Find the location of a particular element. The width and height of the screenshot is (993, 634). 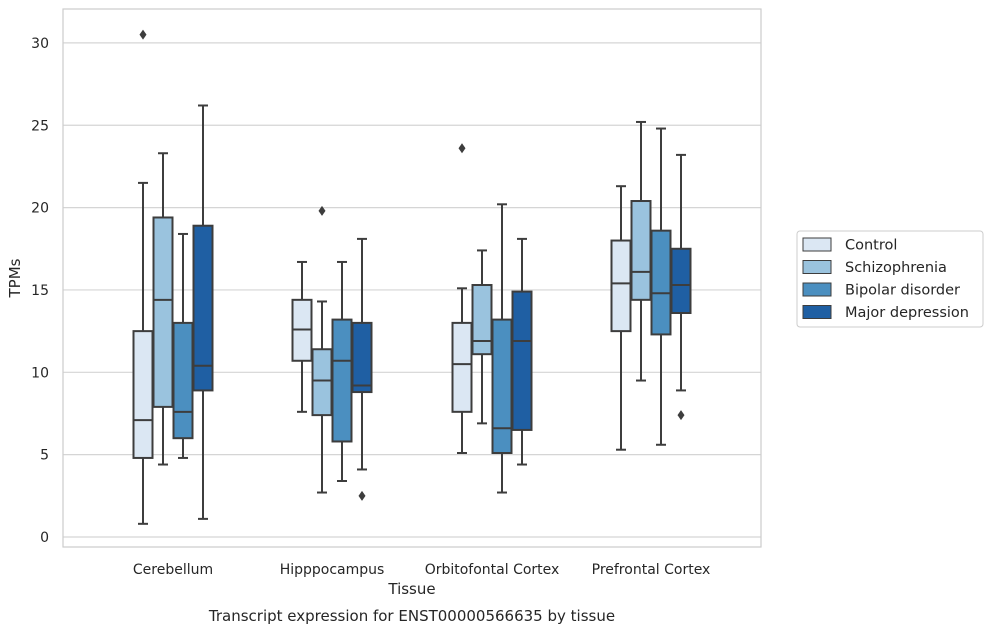

y-tick-label: 25 is located at coordinates (40, 126).